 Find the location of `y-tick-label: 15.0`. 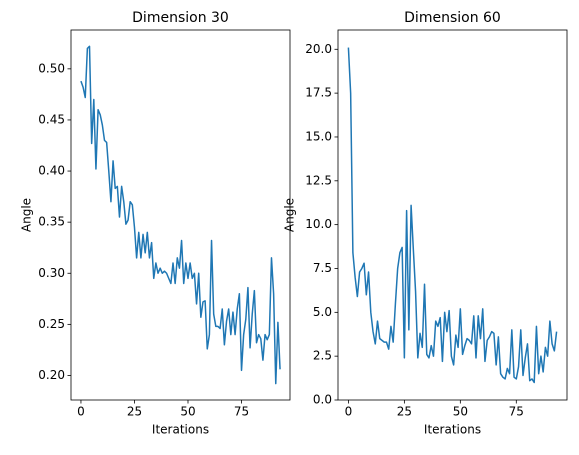

y-tick-label: 15.0 is located at coordinates (318, 136).